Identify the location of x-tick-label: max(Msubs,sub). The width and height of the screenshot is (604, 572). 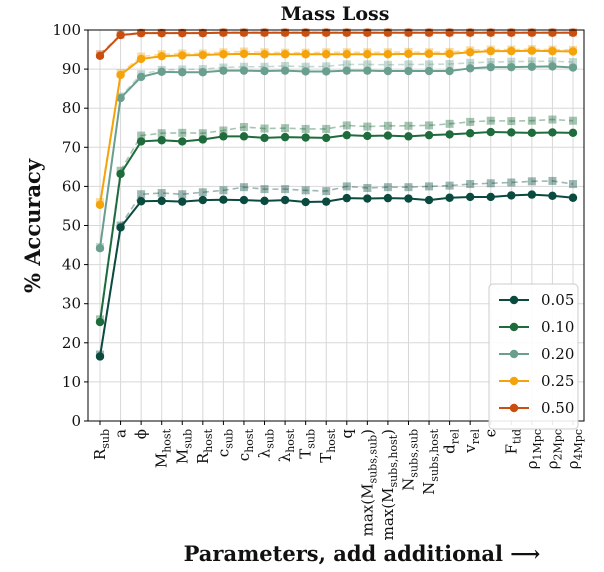
(368, 482).